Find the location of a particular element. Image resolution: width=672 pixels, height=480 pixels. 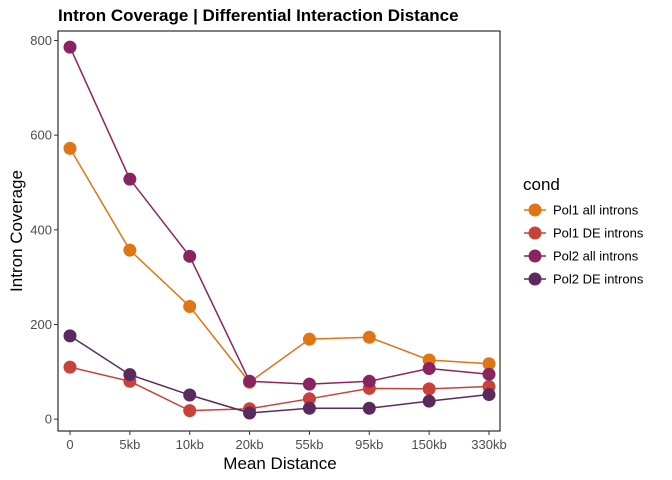

legend-label: Pol1 all introns is located at coordinates (596, 210).